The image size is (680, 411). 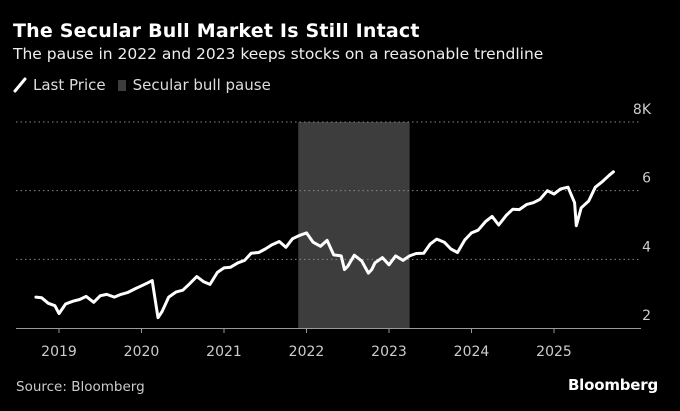 What do you see at coordinates (646, 316) in the screenshot?
I see `y-tick-label: 2` at bounding box center [646, 316].